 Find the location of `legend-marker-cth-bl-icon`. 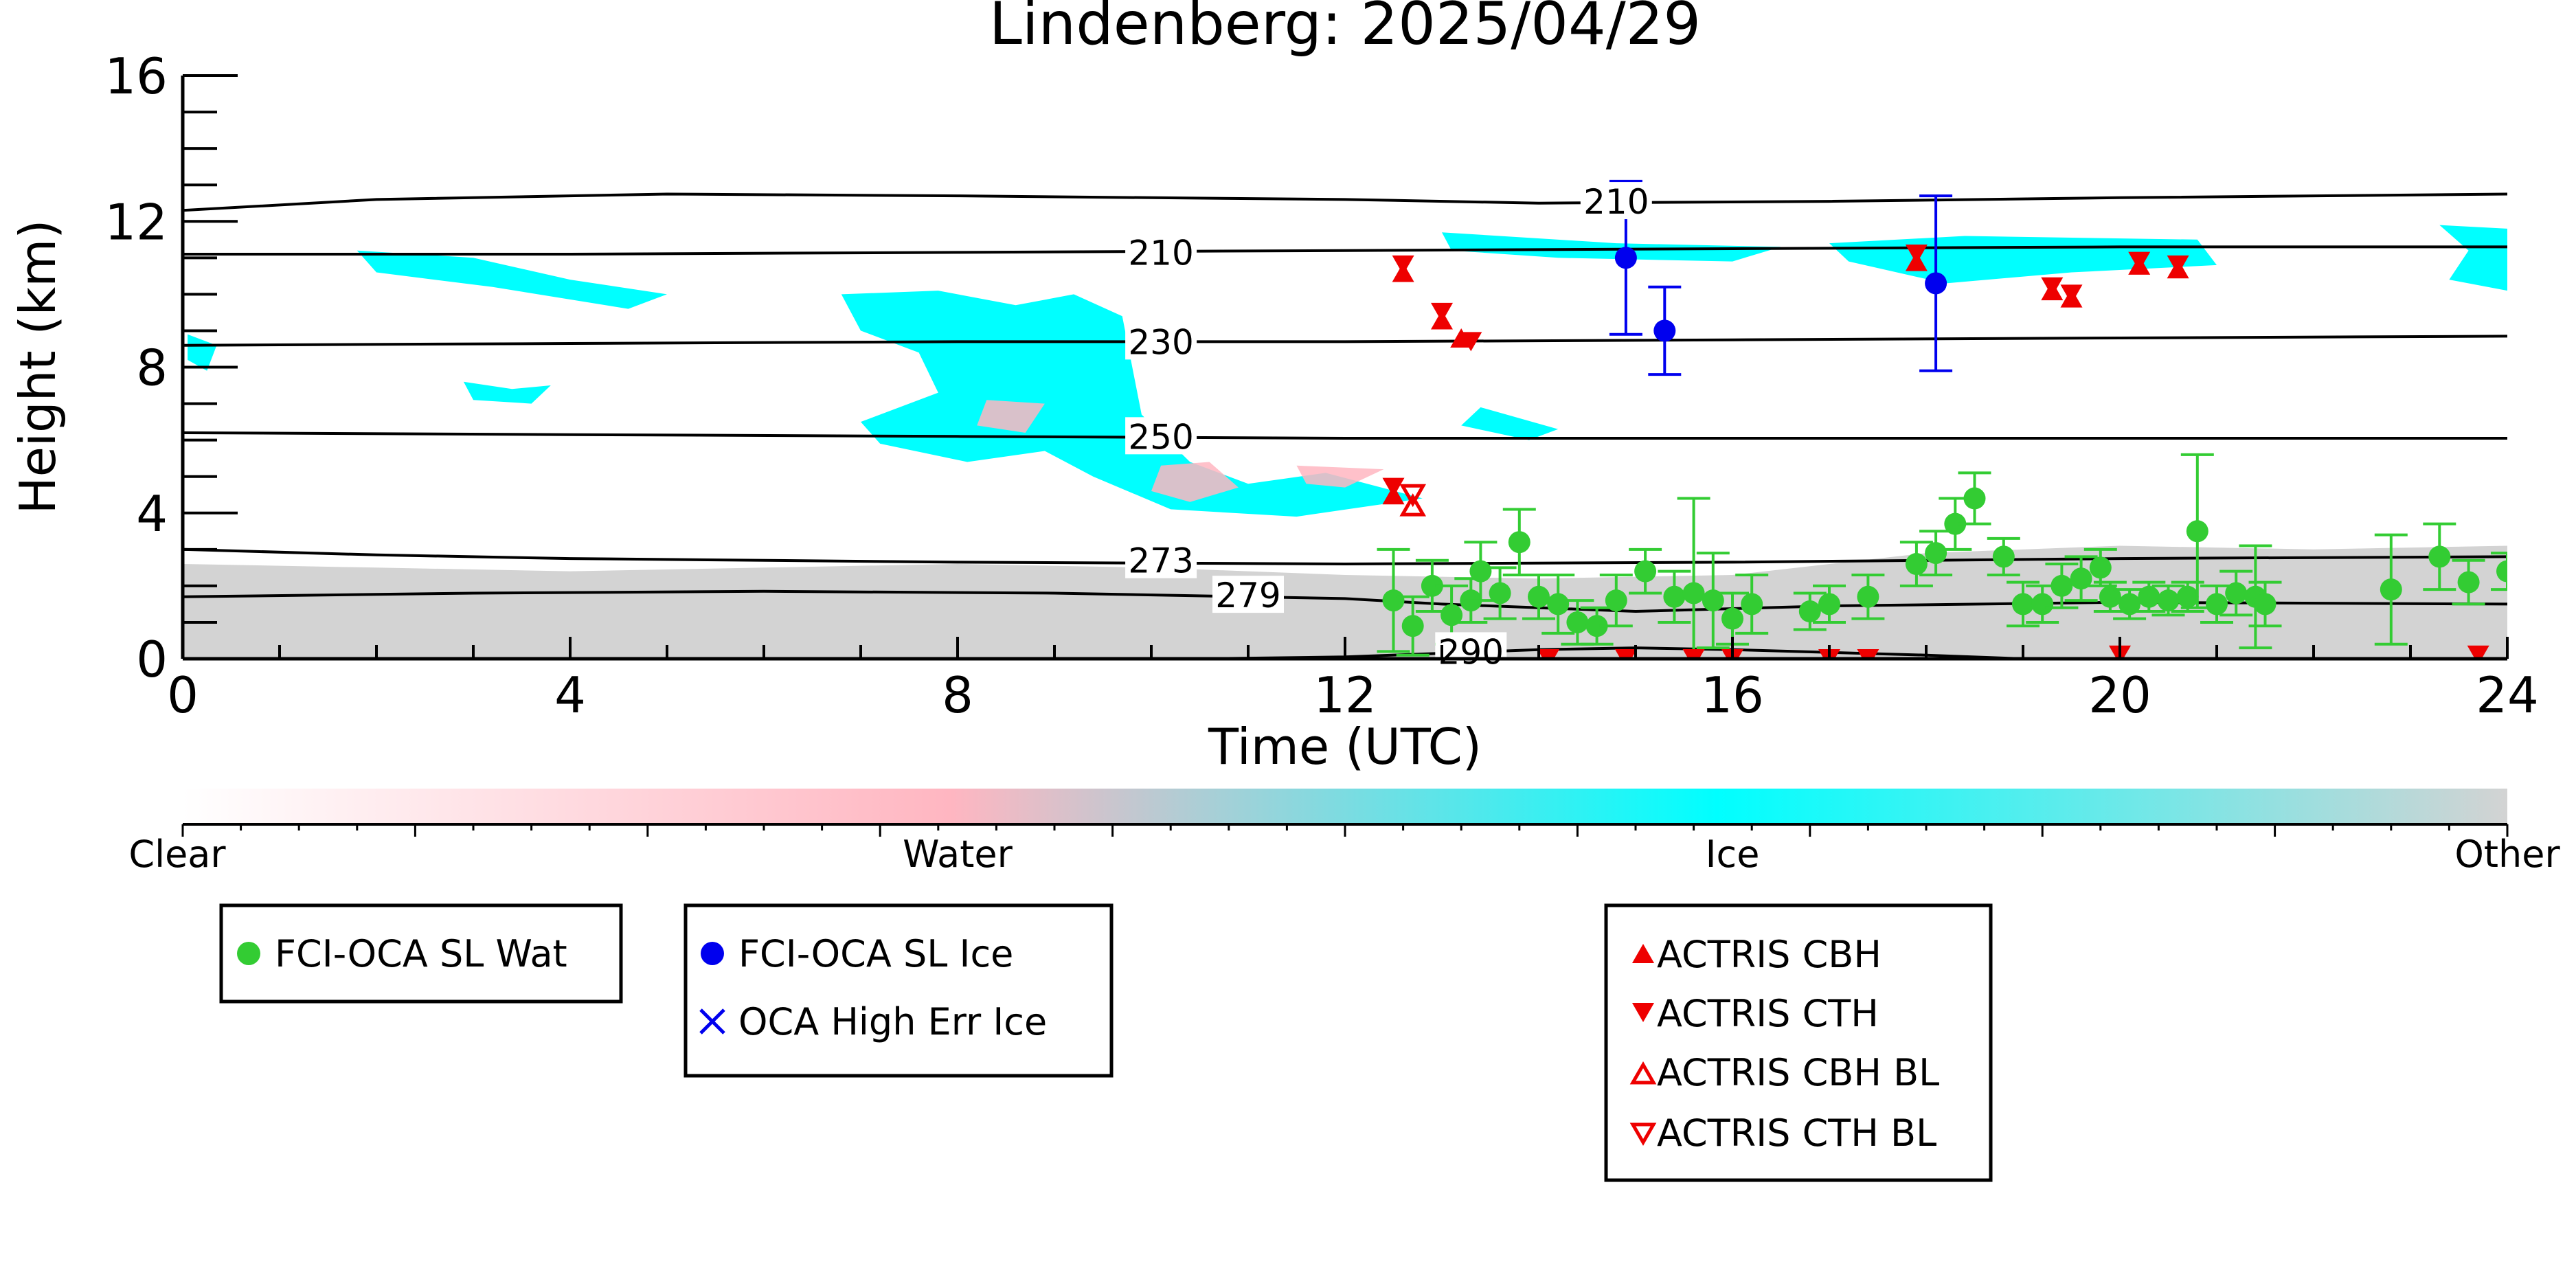

legend-marker-cth-bl-icon is located at coordinates (1643, 1134).